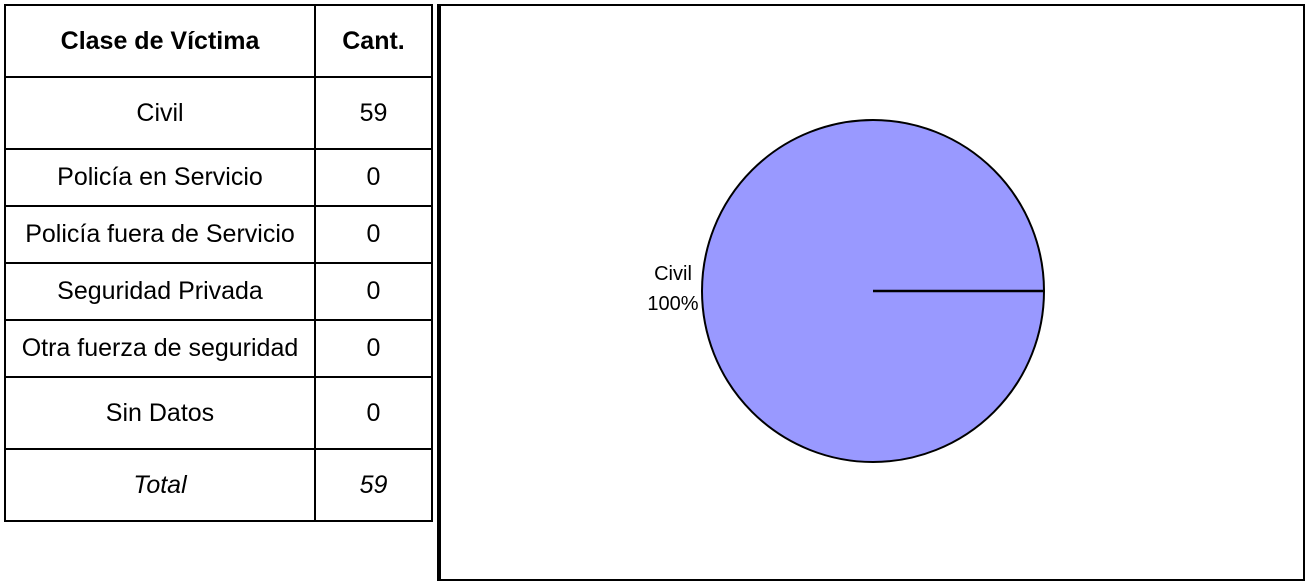  What do you see at coordinates (672, 304) in the screenshot?
I see `pie-slice-percent-label: 100%` at bounding box center [672, 304].